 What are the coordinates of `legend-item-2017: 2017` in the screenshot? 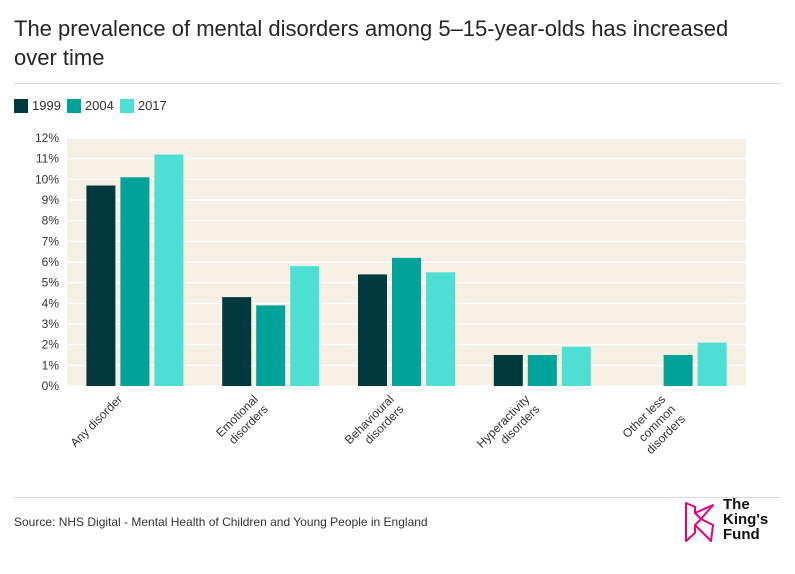 It's located at (143, 105).